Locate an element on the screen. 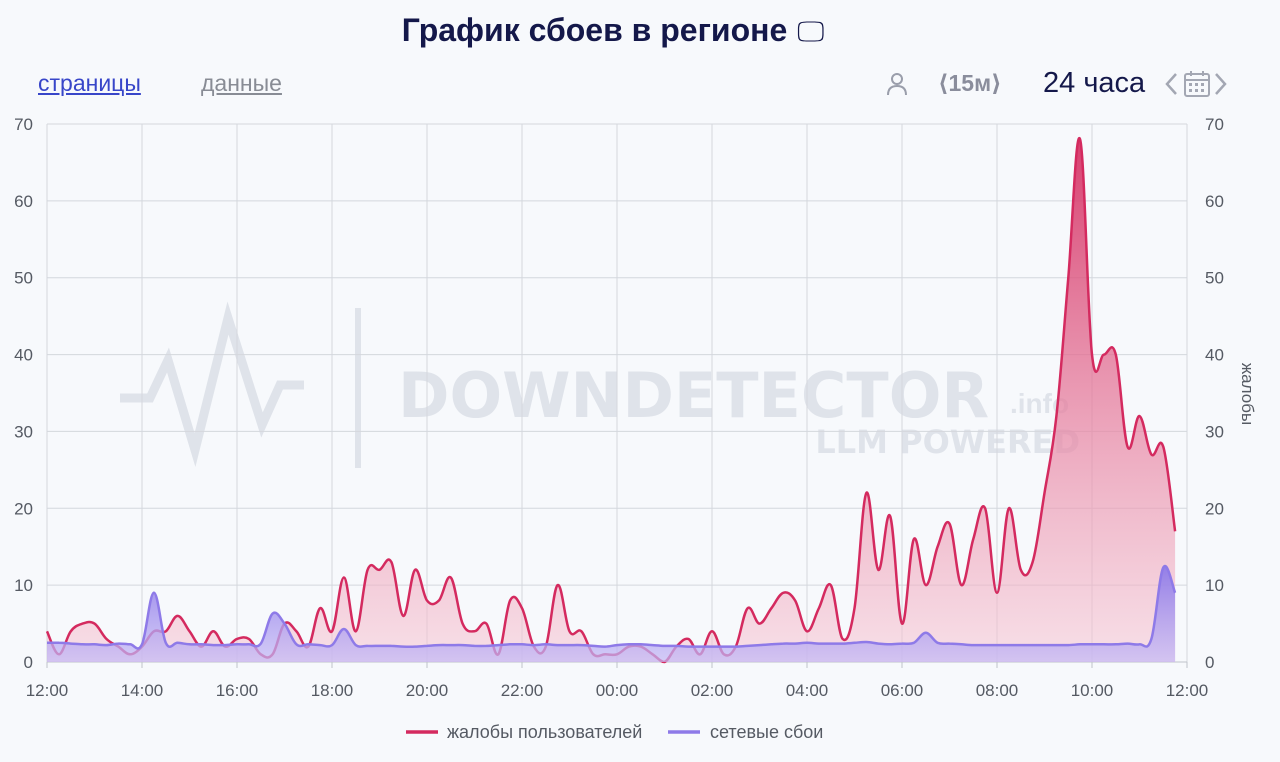 The height and width of the screenshot is (762, 1280). y-axis-right-title: жалобы is located at coordinates (1247, 394).